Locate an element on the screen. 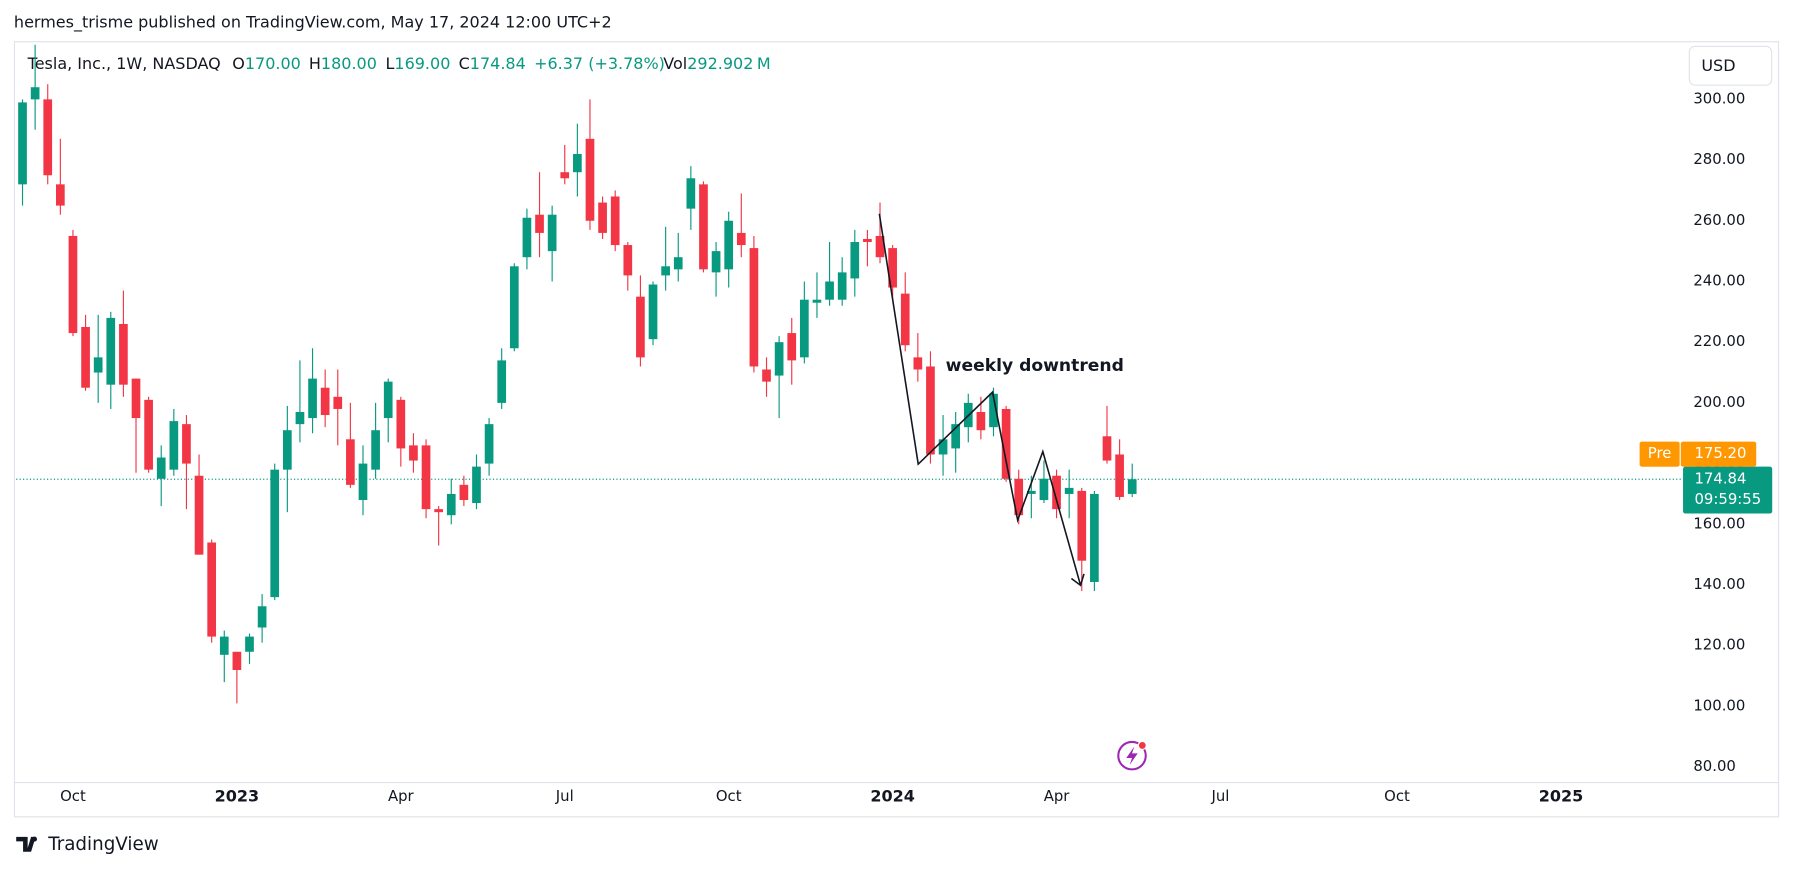 Image resolution: width=1793 pixels, height=870 pixels. currency-label: USD is located at coordinates (1718, 65).